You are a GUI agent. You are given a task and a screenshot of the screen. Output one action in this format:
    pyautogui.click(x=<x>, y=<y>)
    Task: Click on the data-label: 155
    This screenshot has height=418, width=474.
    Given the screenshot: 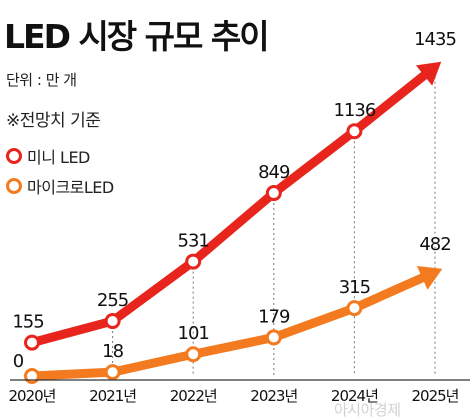 What is the action you would take?
    pyautogui.click(x=27, y=322)
    